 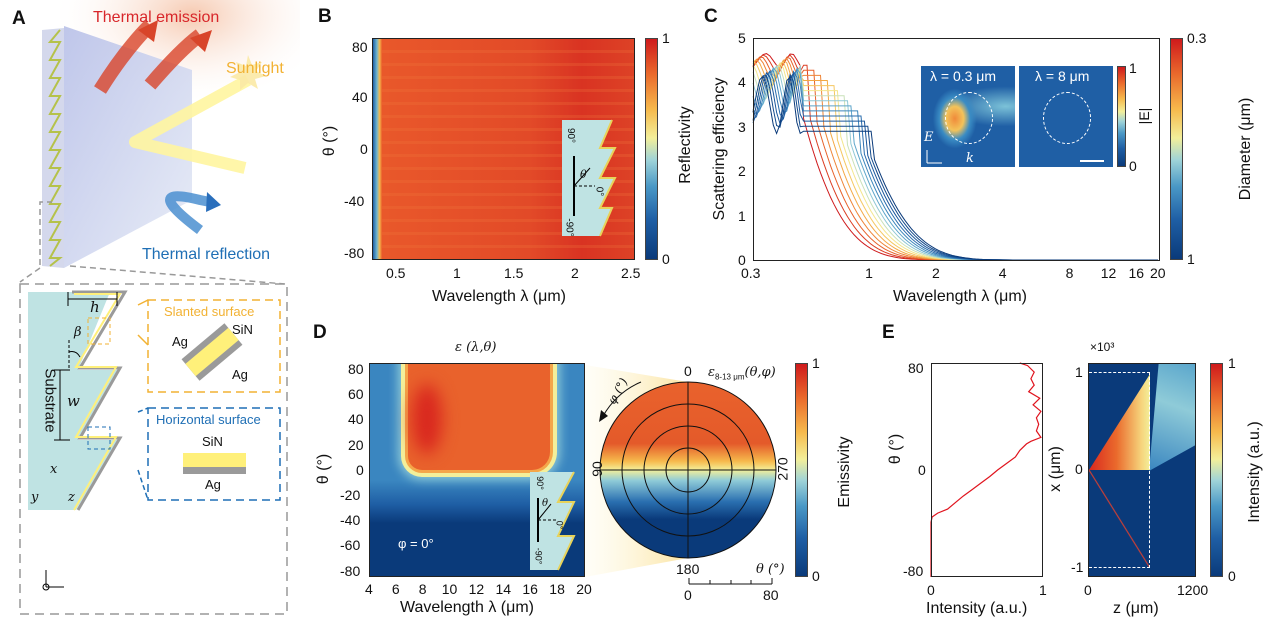 What do you see at coordinates (1133, 68) in the screenshot?
I see `field-cbar-max: 1` at bounding box center [1133, 68].